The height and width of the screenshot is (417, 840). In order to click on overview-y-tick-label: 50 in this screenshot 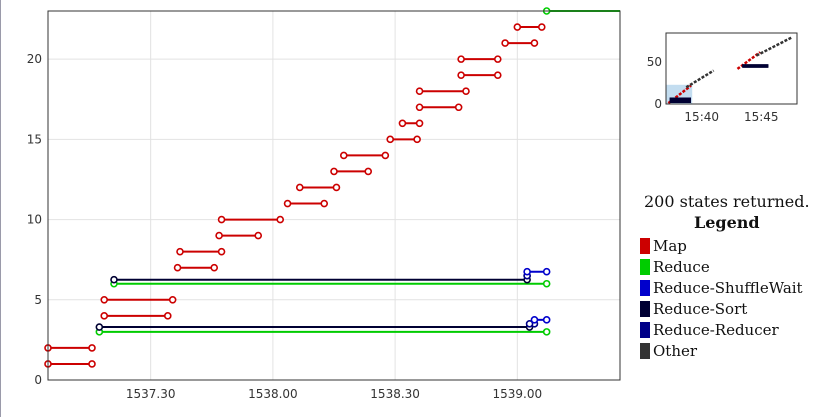, I will do `click(654, 62)`.